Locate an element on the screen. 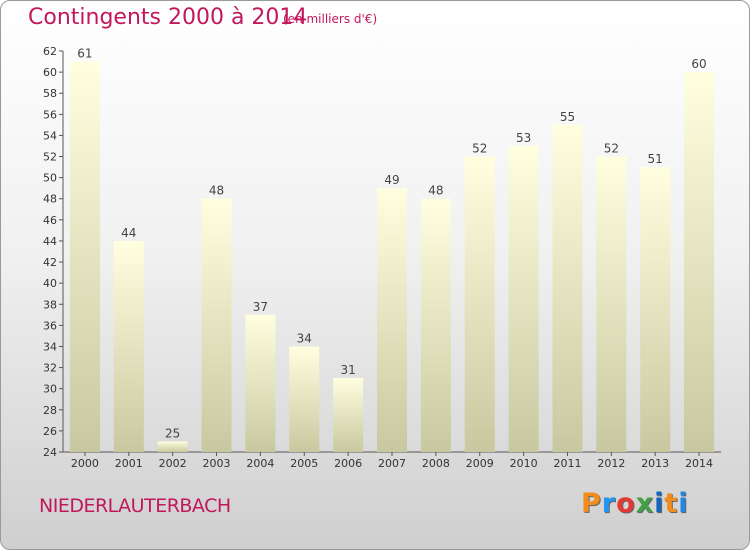 This screenshot has width=750, height=550. data-label: 25 is located at coordinates (172, 433).